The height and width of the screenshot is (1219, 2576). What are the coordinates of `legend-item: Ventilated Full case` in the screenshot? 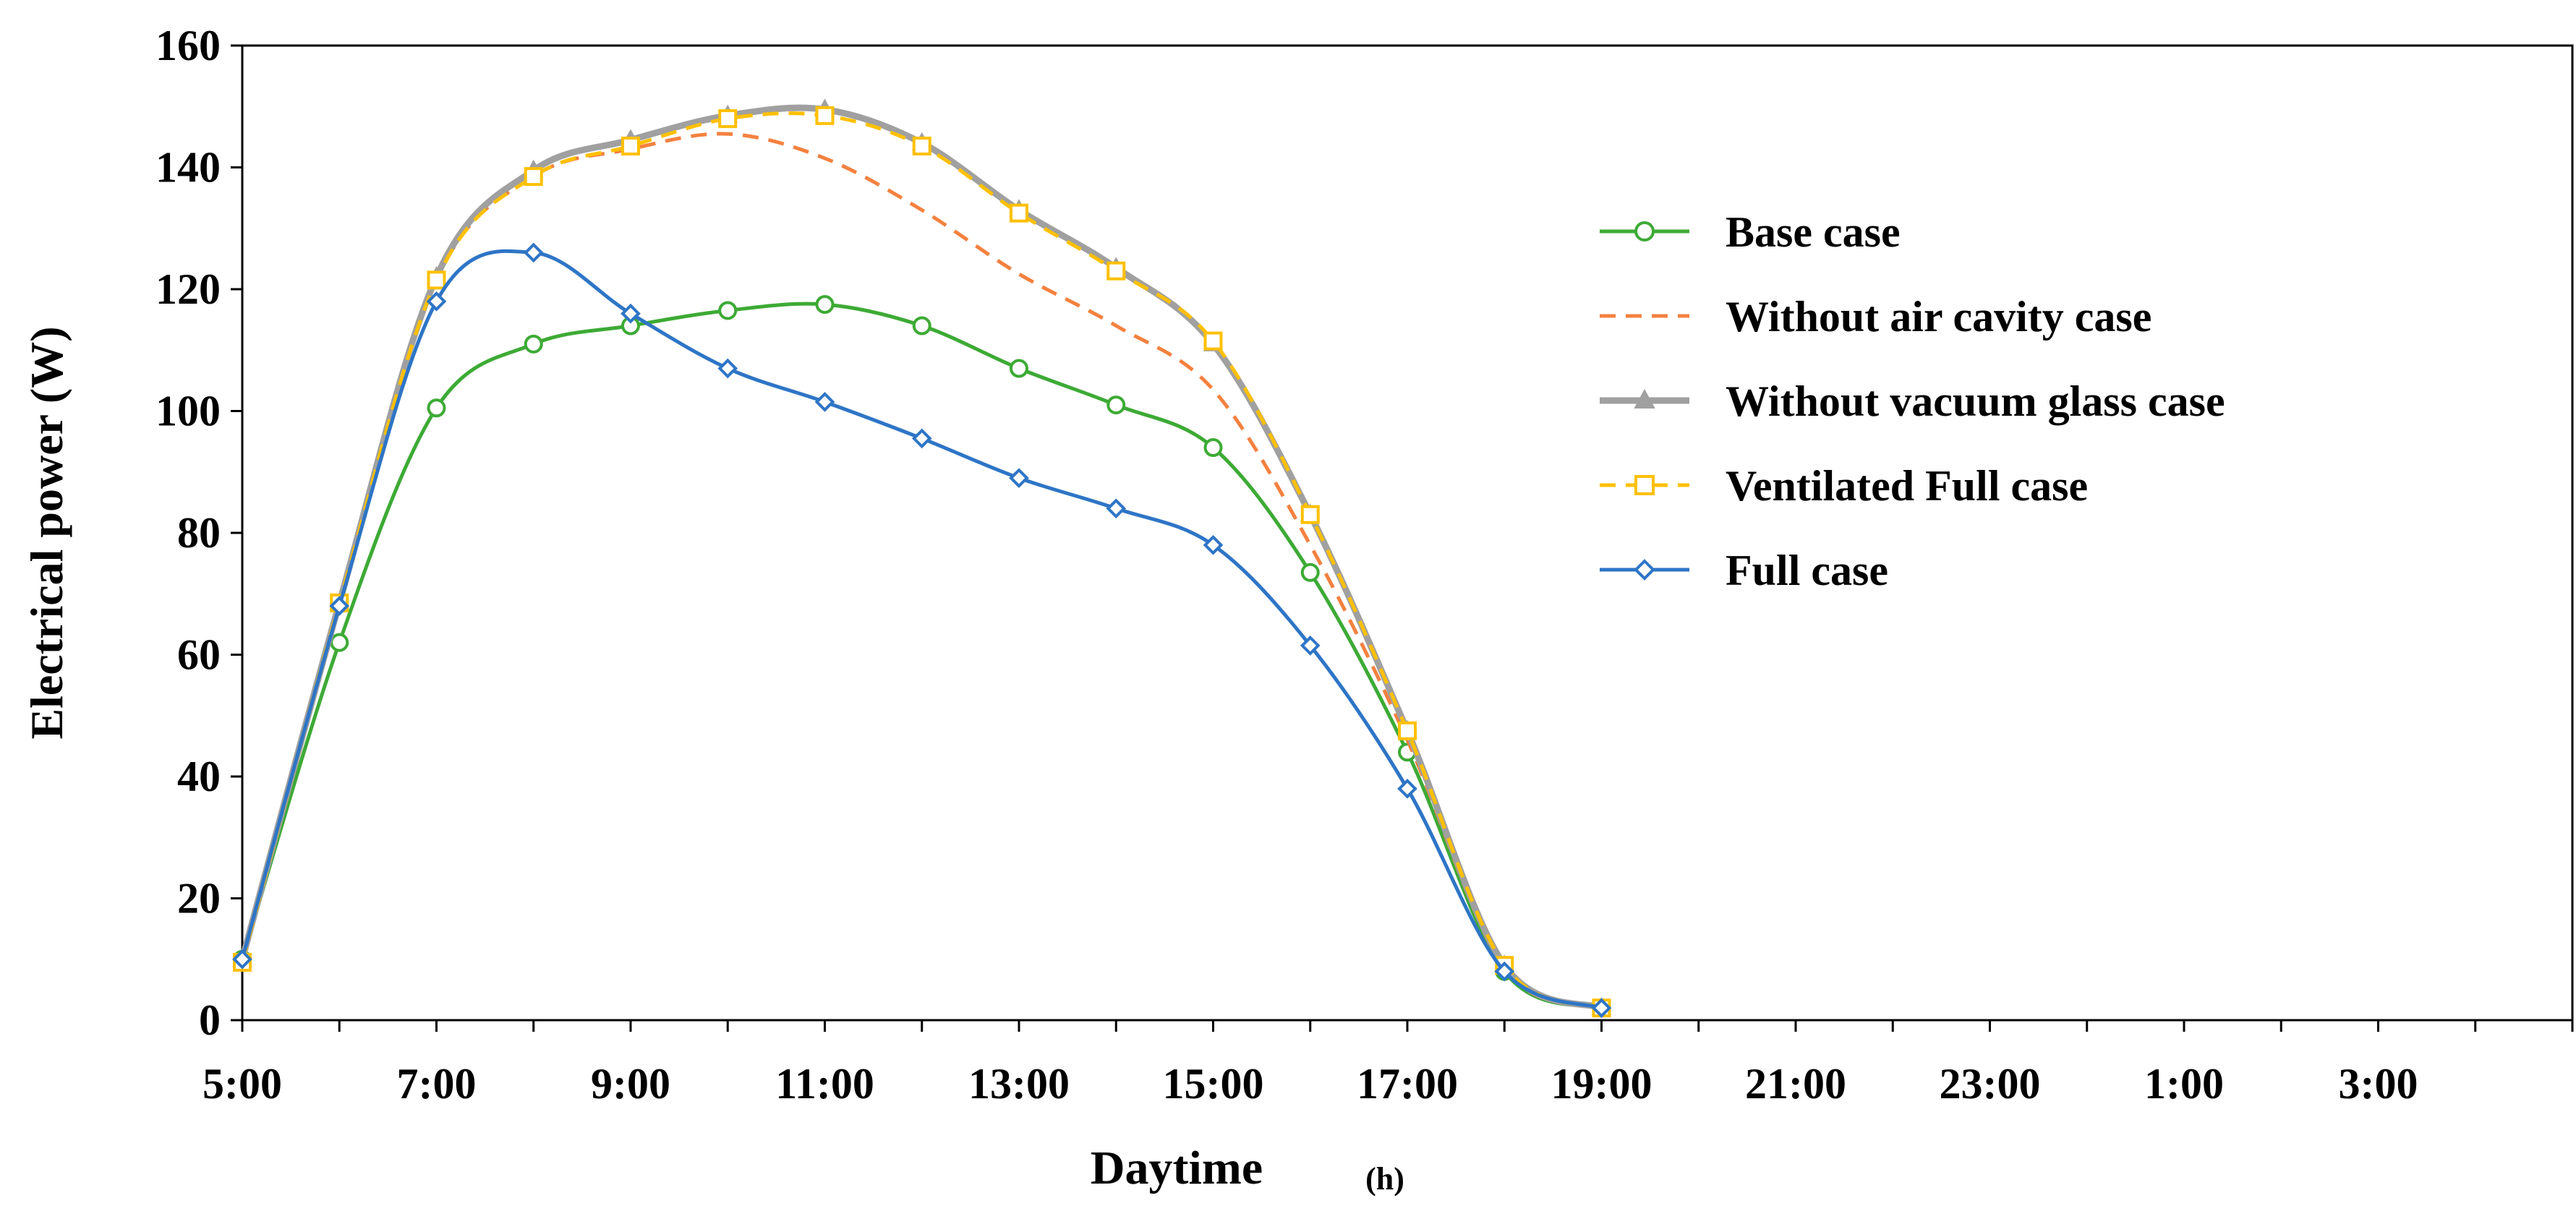 It's located at (1844, 486).